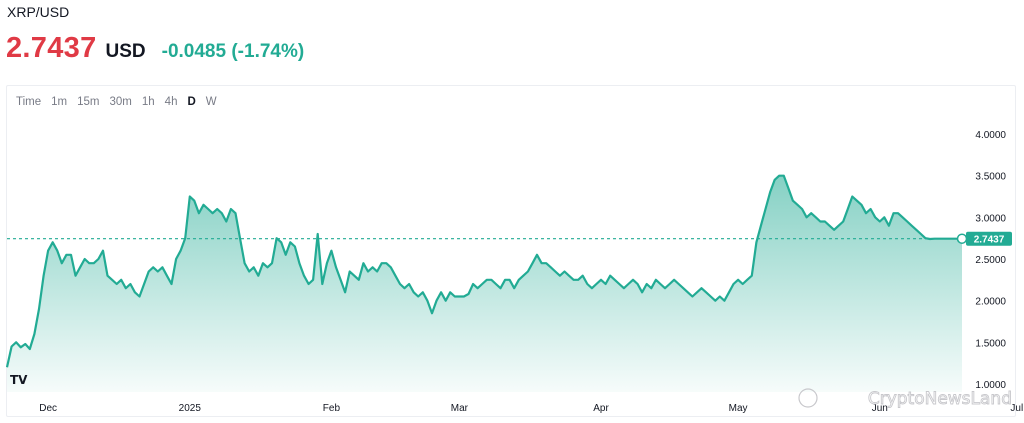  I want to click on price-row: 2.7437 USD -0.0485 (-1.74%), so click(155, 48).